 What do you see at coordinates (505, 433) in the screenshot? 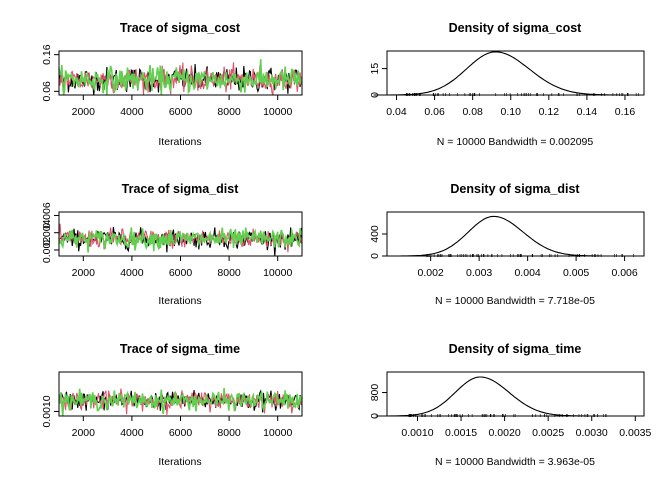
I see `x-tick-label: 0.0020` at bounding box center [505, 433].